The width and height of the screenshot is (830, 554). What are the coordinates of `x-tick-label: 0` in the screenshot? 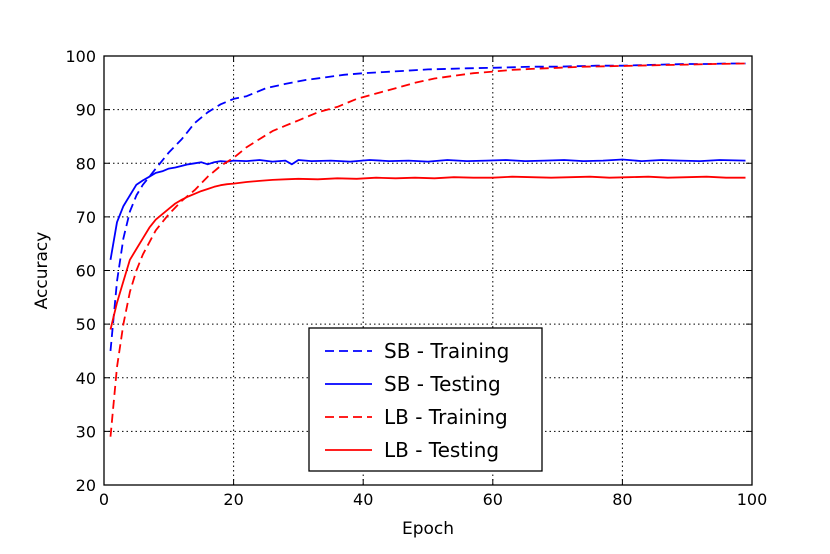 It's located at (104, 499).